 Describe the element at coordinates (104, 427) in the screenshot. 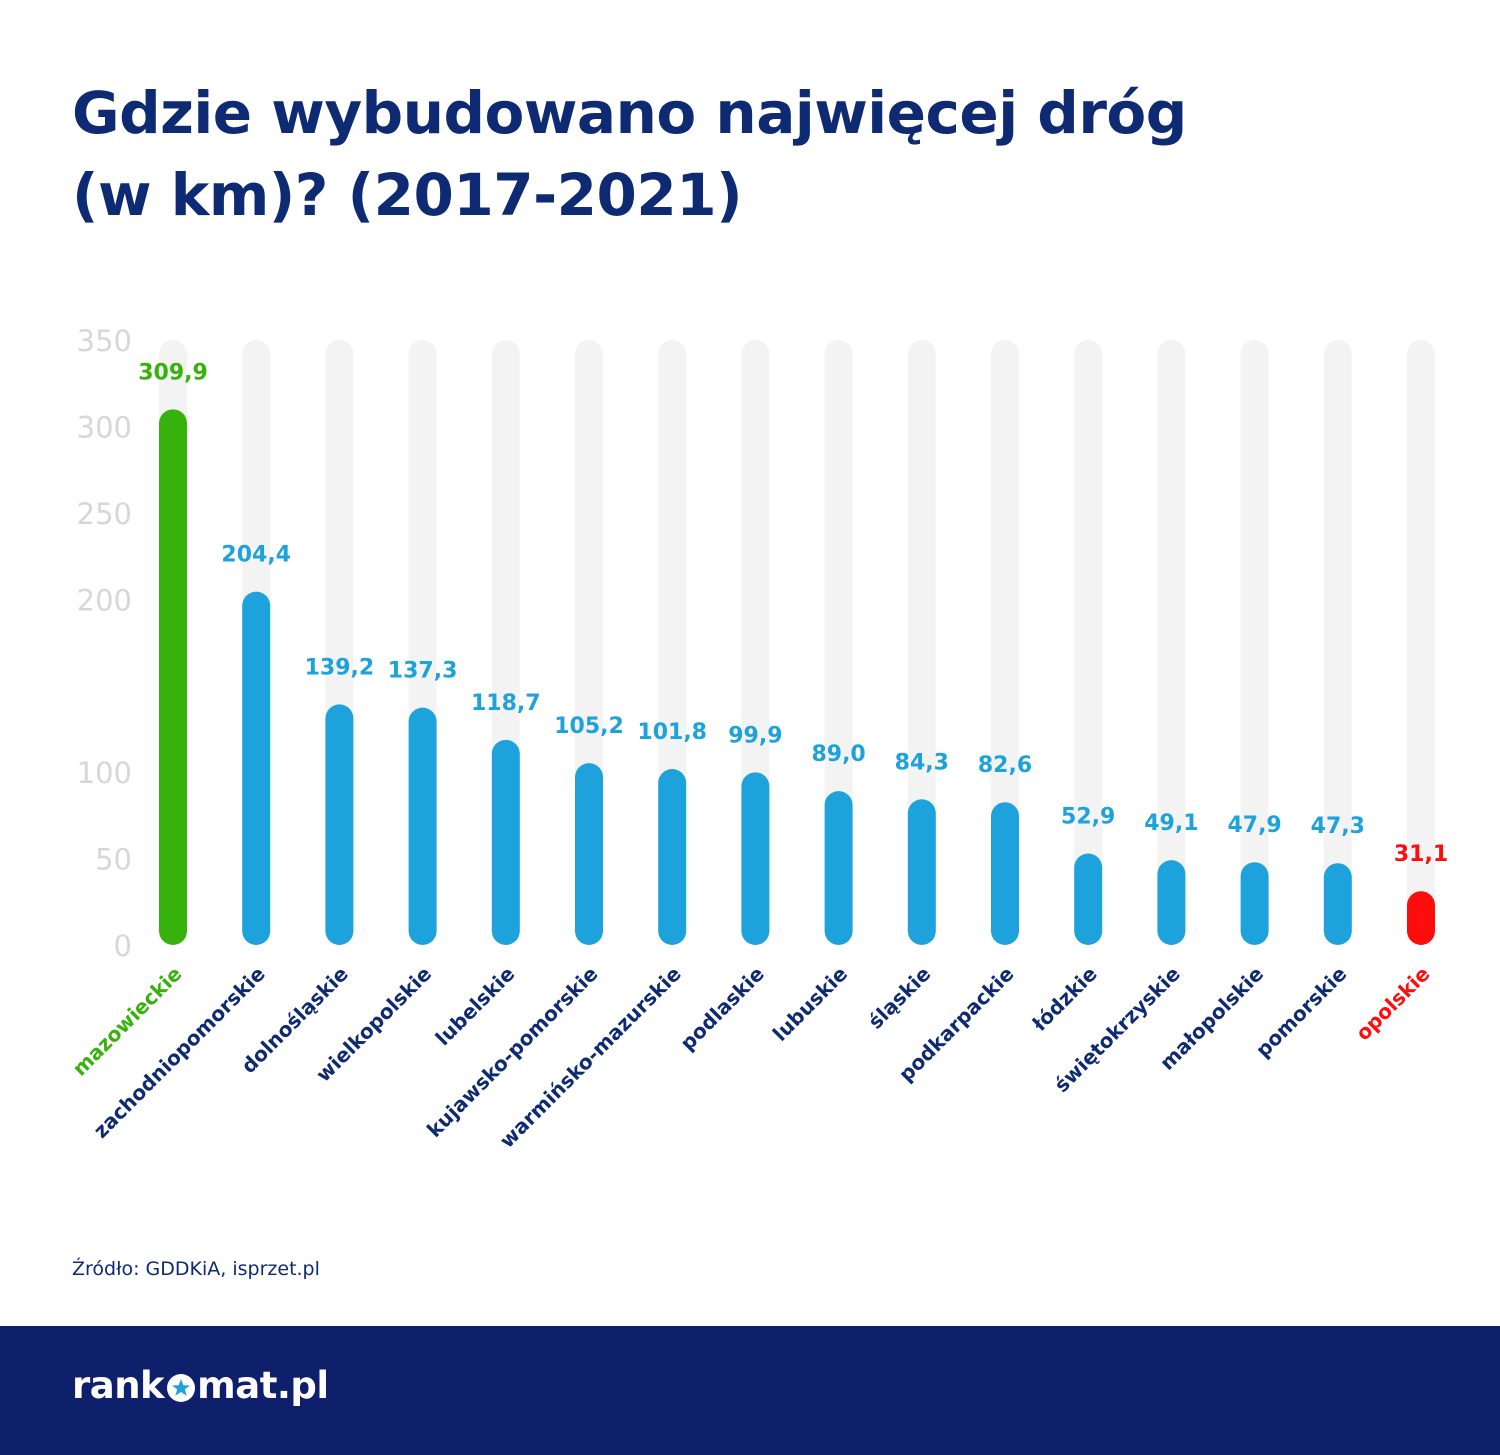

I see `y-tick-label: 300` at that location.